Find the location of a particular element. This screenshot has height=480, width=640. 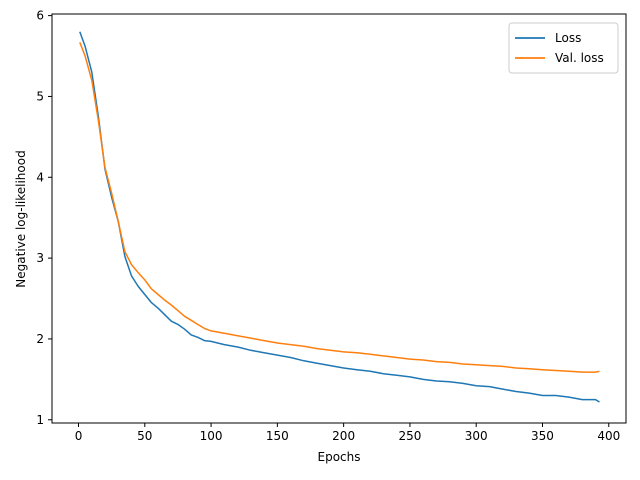

y-axis-label: Negative log-likelihood is located at coordinates (21, 218).